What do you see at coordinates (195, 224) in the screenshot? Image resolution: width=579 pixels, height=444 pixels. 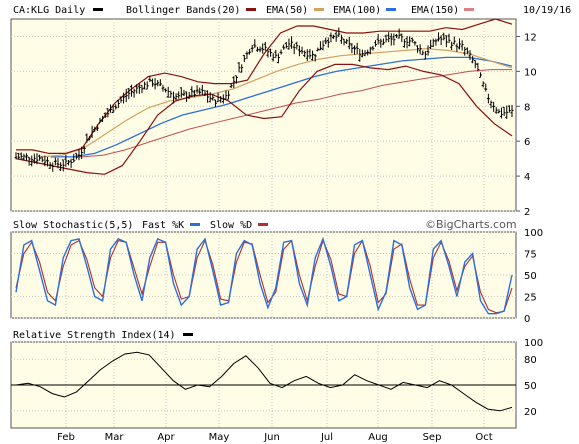 I see `stochastic-fast-swatch` at bounding box center [195, 224].